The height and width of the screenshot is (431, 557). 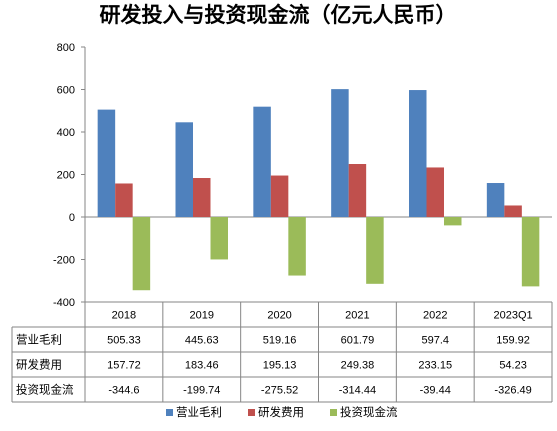 I want to click on table-cell-value: -199.74, so click(x=201, y=391).